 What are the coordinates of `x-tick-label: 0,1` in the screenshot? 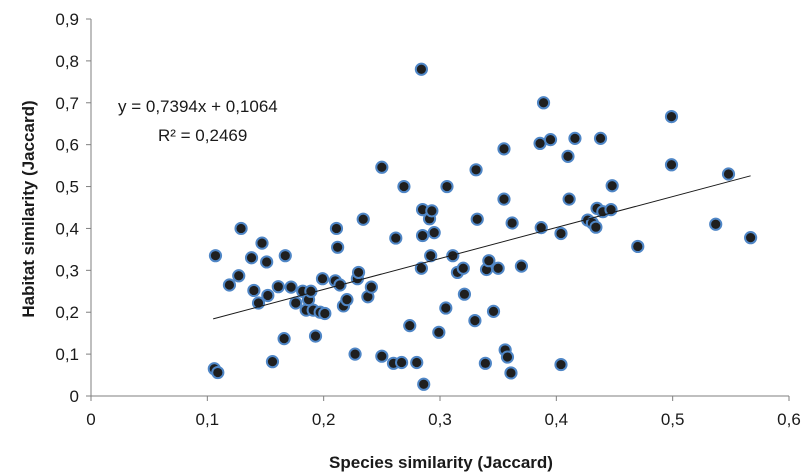 It's located at (208, 419).